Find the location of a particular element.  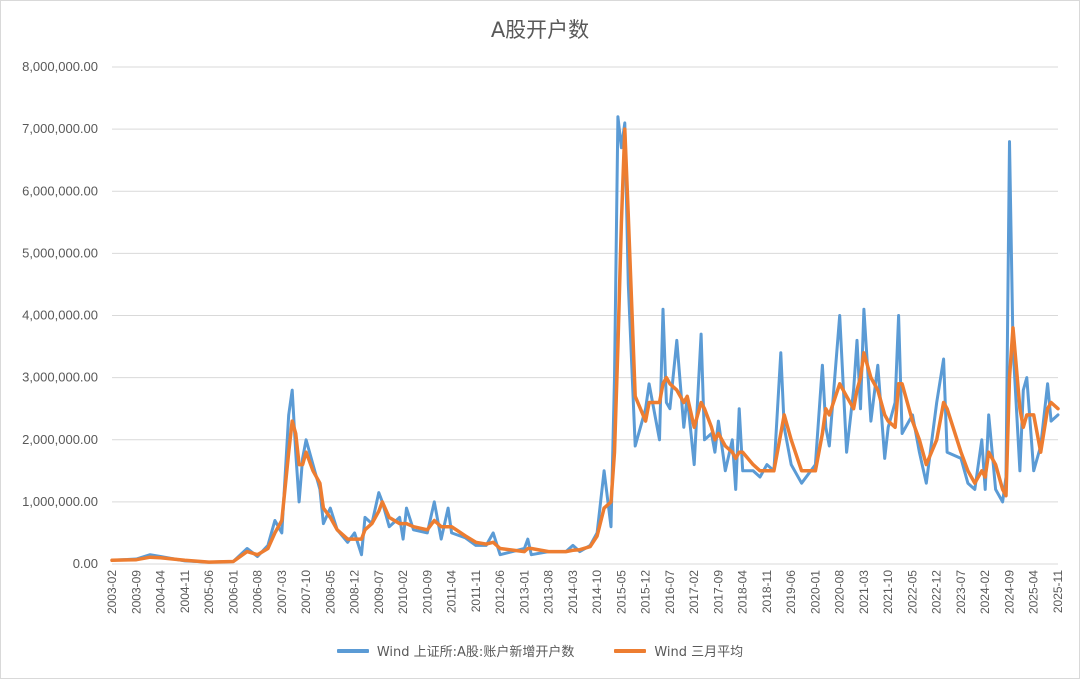

x-tick-label: 2016-07 is located at coordinates (670, 592).